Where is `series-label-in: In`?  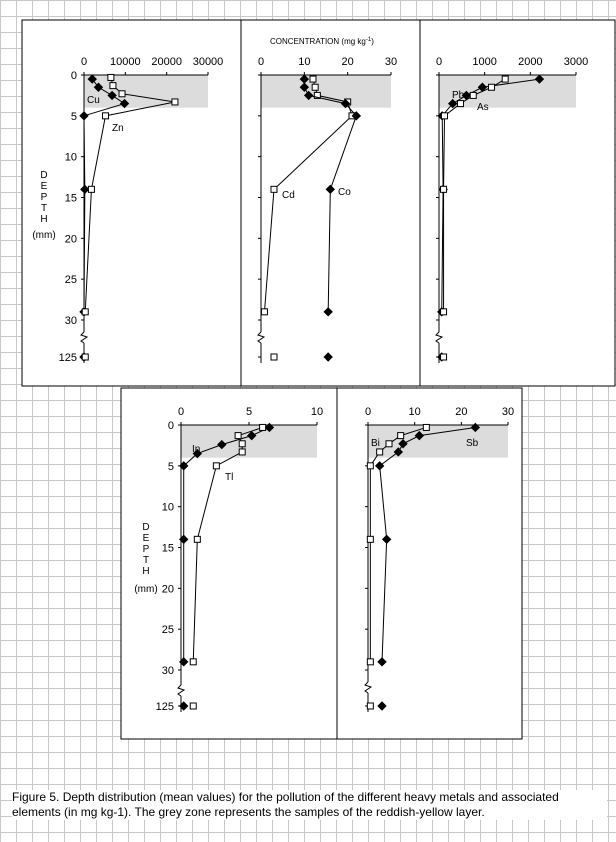
series-label-in: In is located at coordinates (196, 449).